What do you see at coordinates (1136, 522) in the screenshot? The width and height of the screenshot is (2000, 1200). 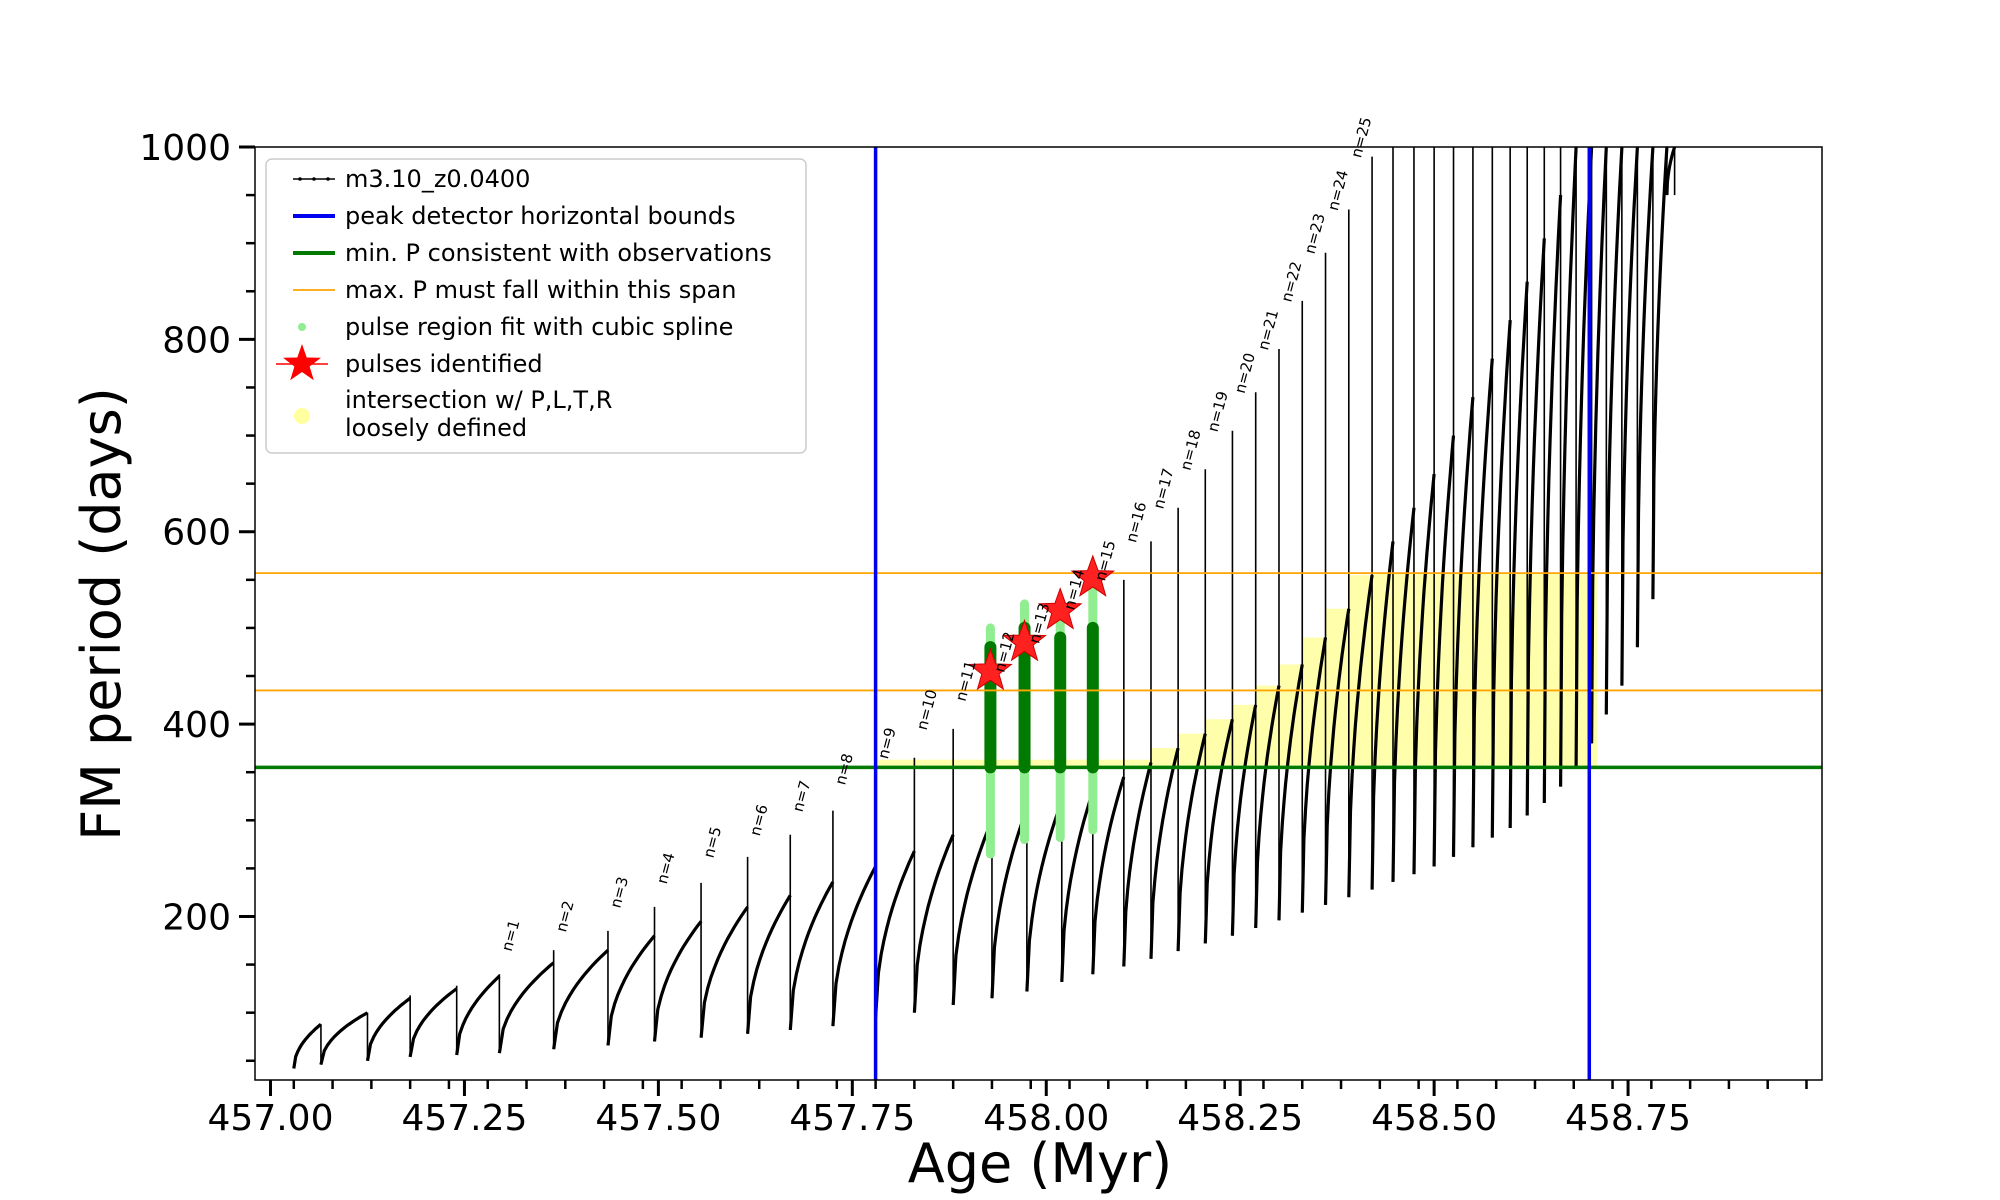 I see `pulse-label-n-16: n=16` at bounding box center [1136, 522].